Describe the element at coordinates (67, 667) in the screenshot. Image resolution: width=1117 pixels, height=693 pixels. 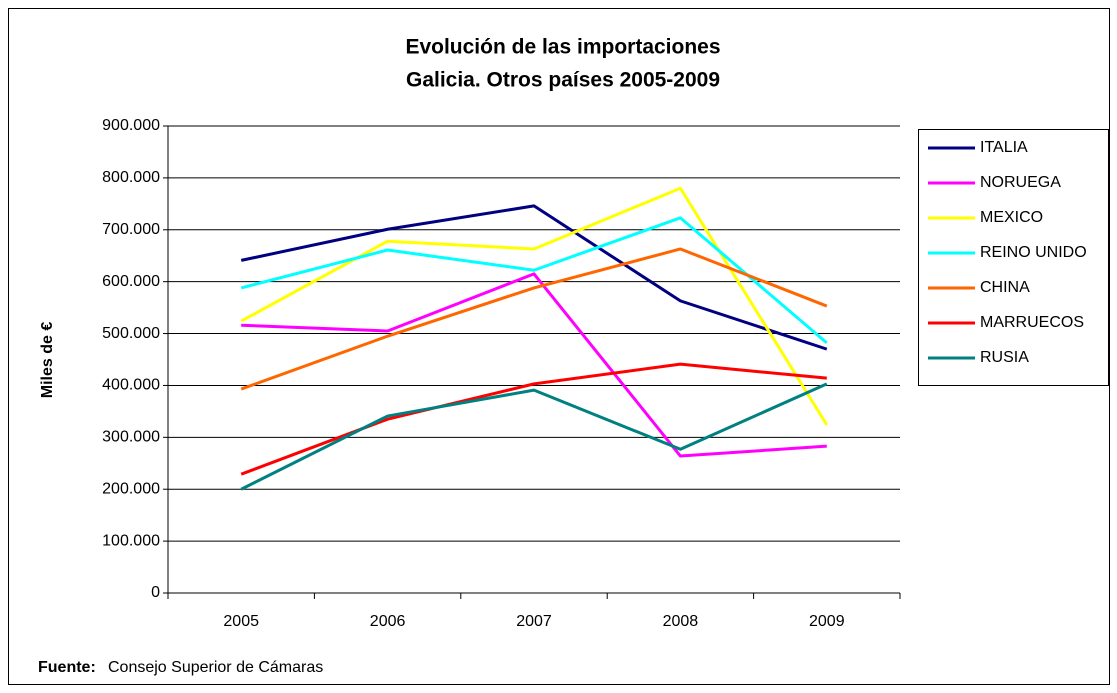
I see `source-label: Fuente:` at that location.